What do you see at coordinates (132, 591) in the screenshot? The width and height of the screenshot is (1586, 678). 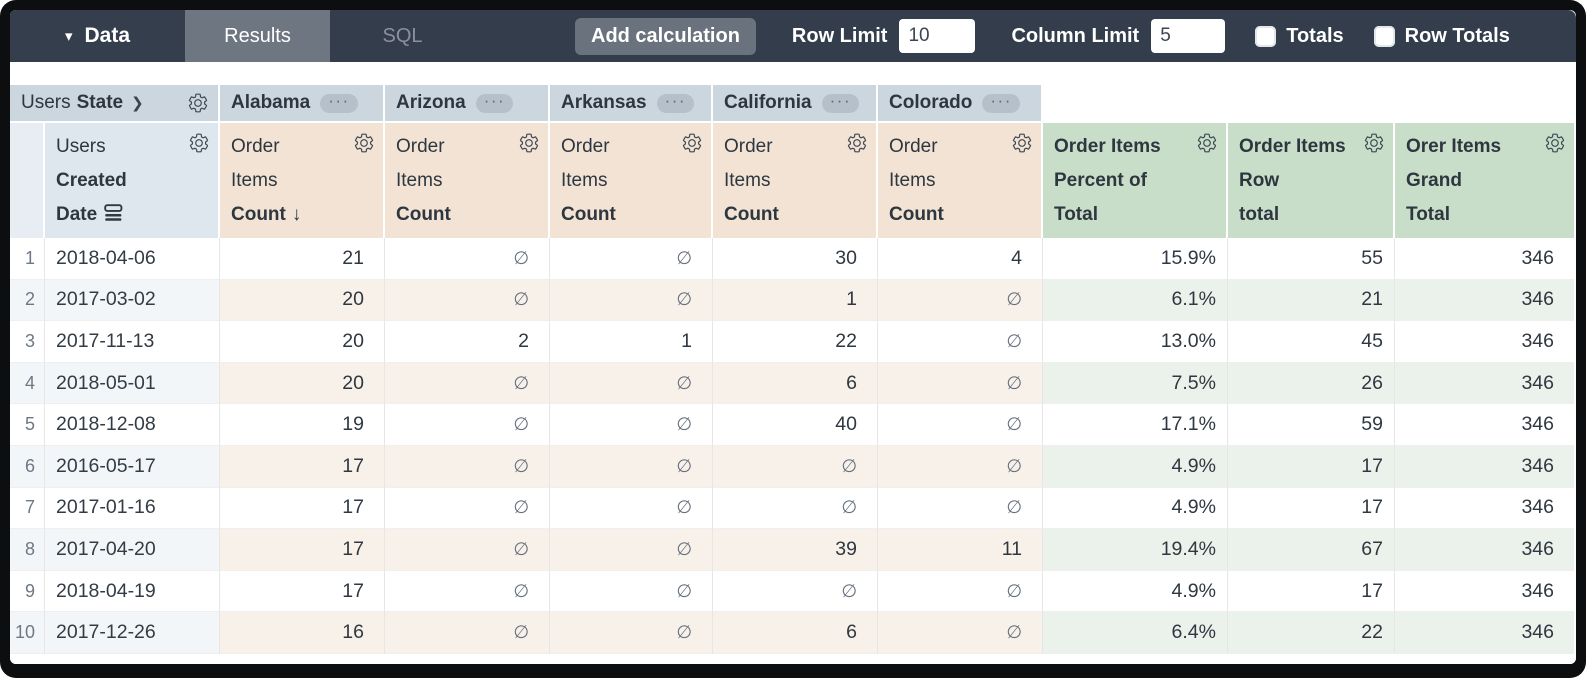 I see `date-cell: 2018-04-19` at bounding box center [132, 591].